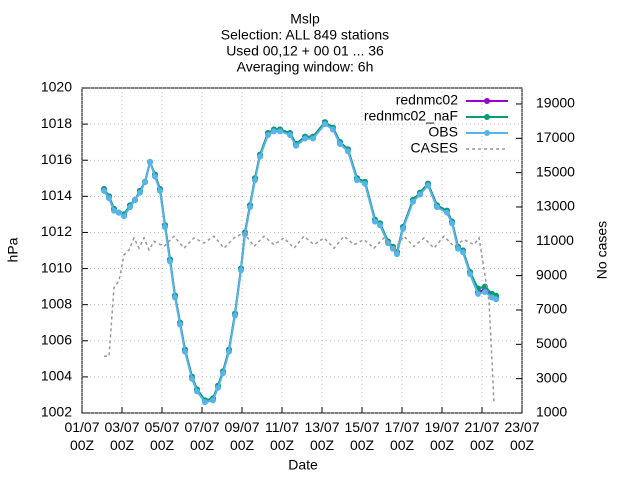  What do you see at coordinates (551, 343) in the screenshot?
I see `y2-tick-label: 5000` at bounding box center [551, 343].